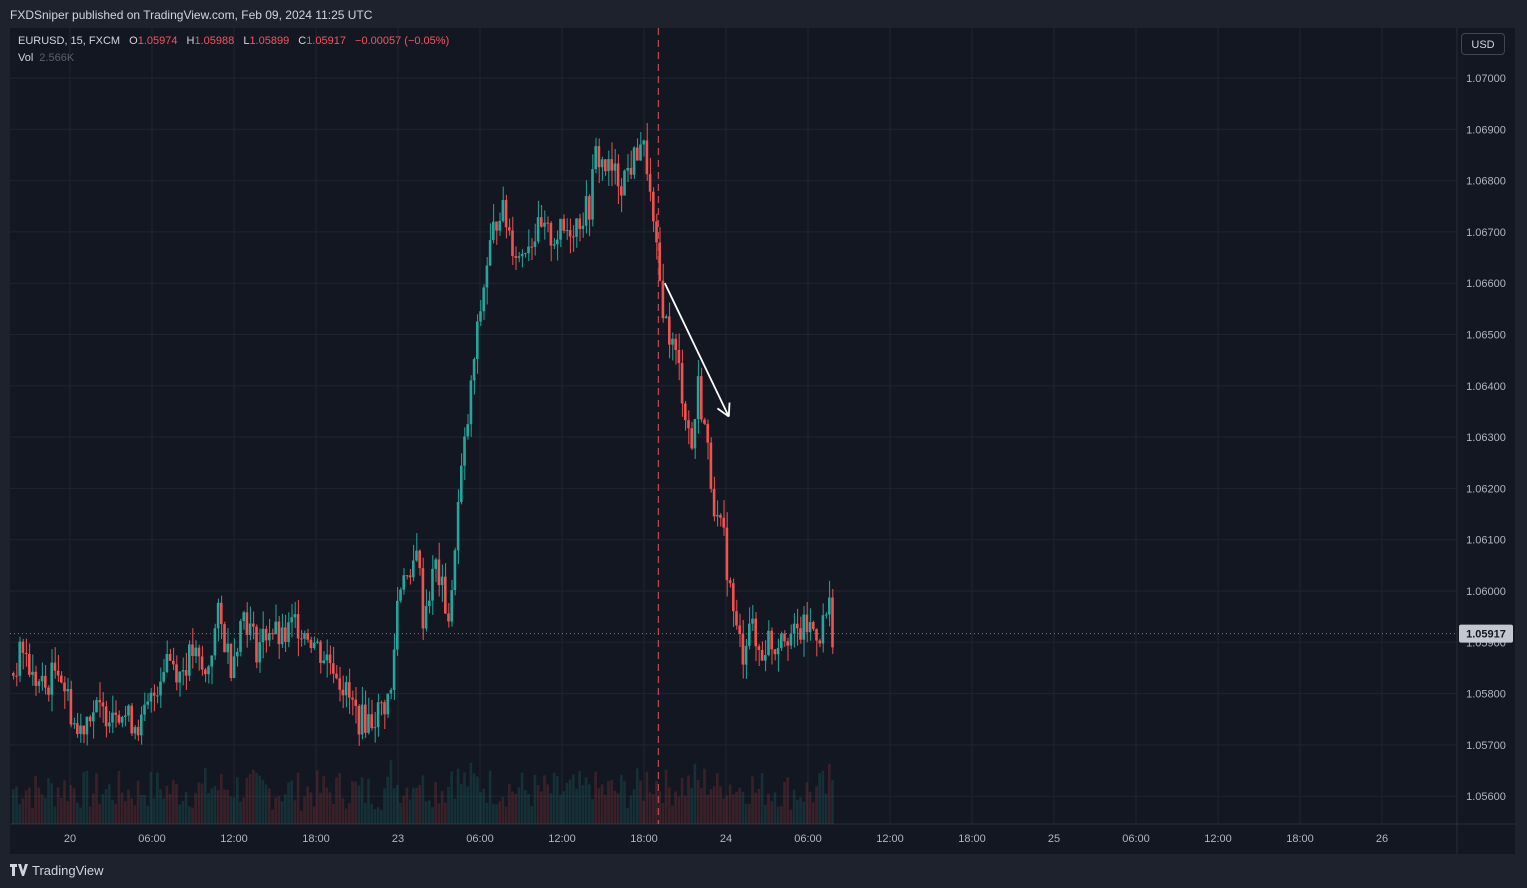  I want to click on x-tick-label: 20, so click(70, 839).